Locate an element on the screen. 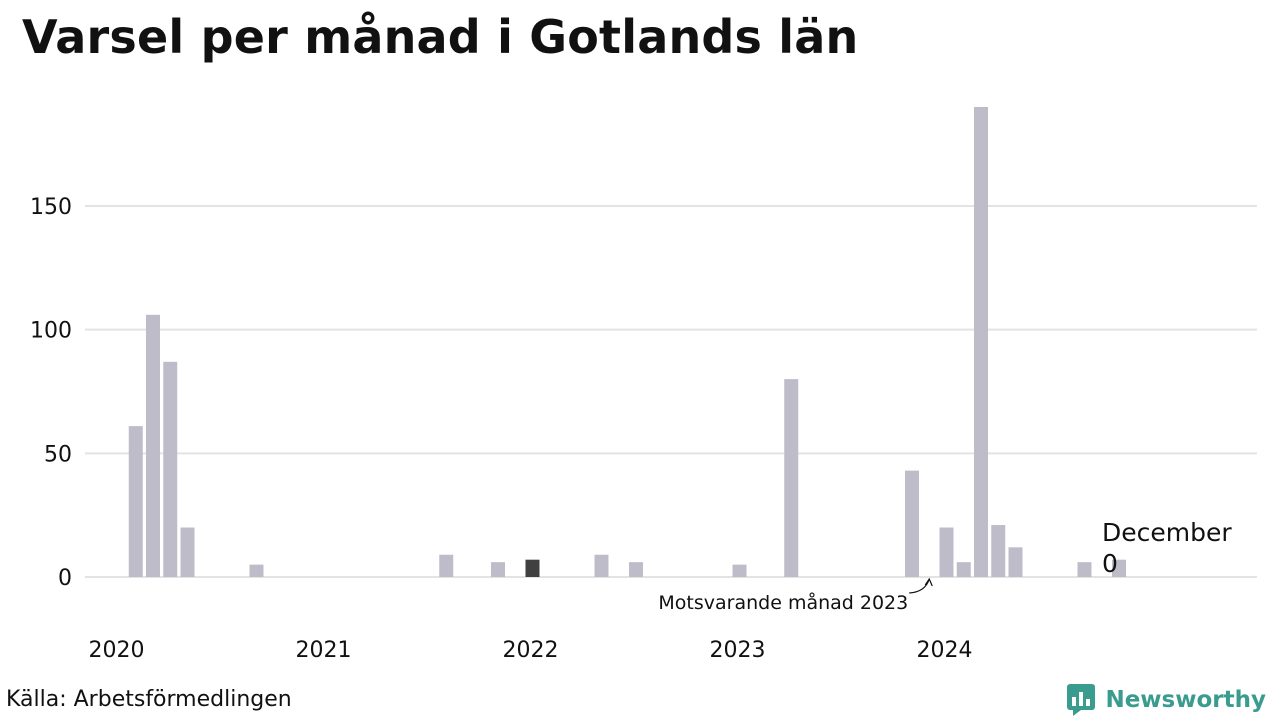 This screenshot has width=1280, height=720. x-tick-label: 2021 is located at coordinates (324, 650).